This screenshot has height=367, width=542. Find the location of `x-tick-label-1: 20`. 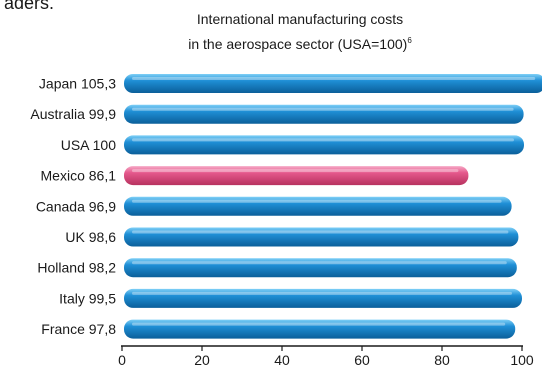

x-tick-label-1: 20 is located at coordinates (202, 359).